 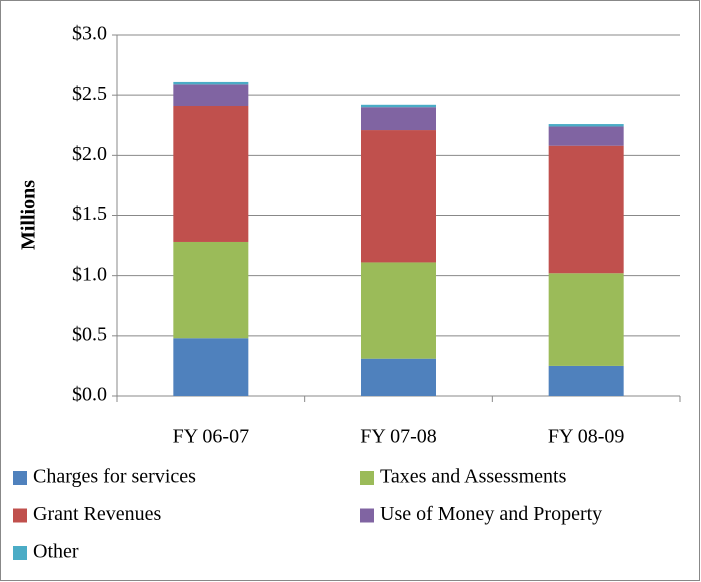 I want to click on y-tick-label: $0.5, so click(x=89, y=334).